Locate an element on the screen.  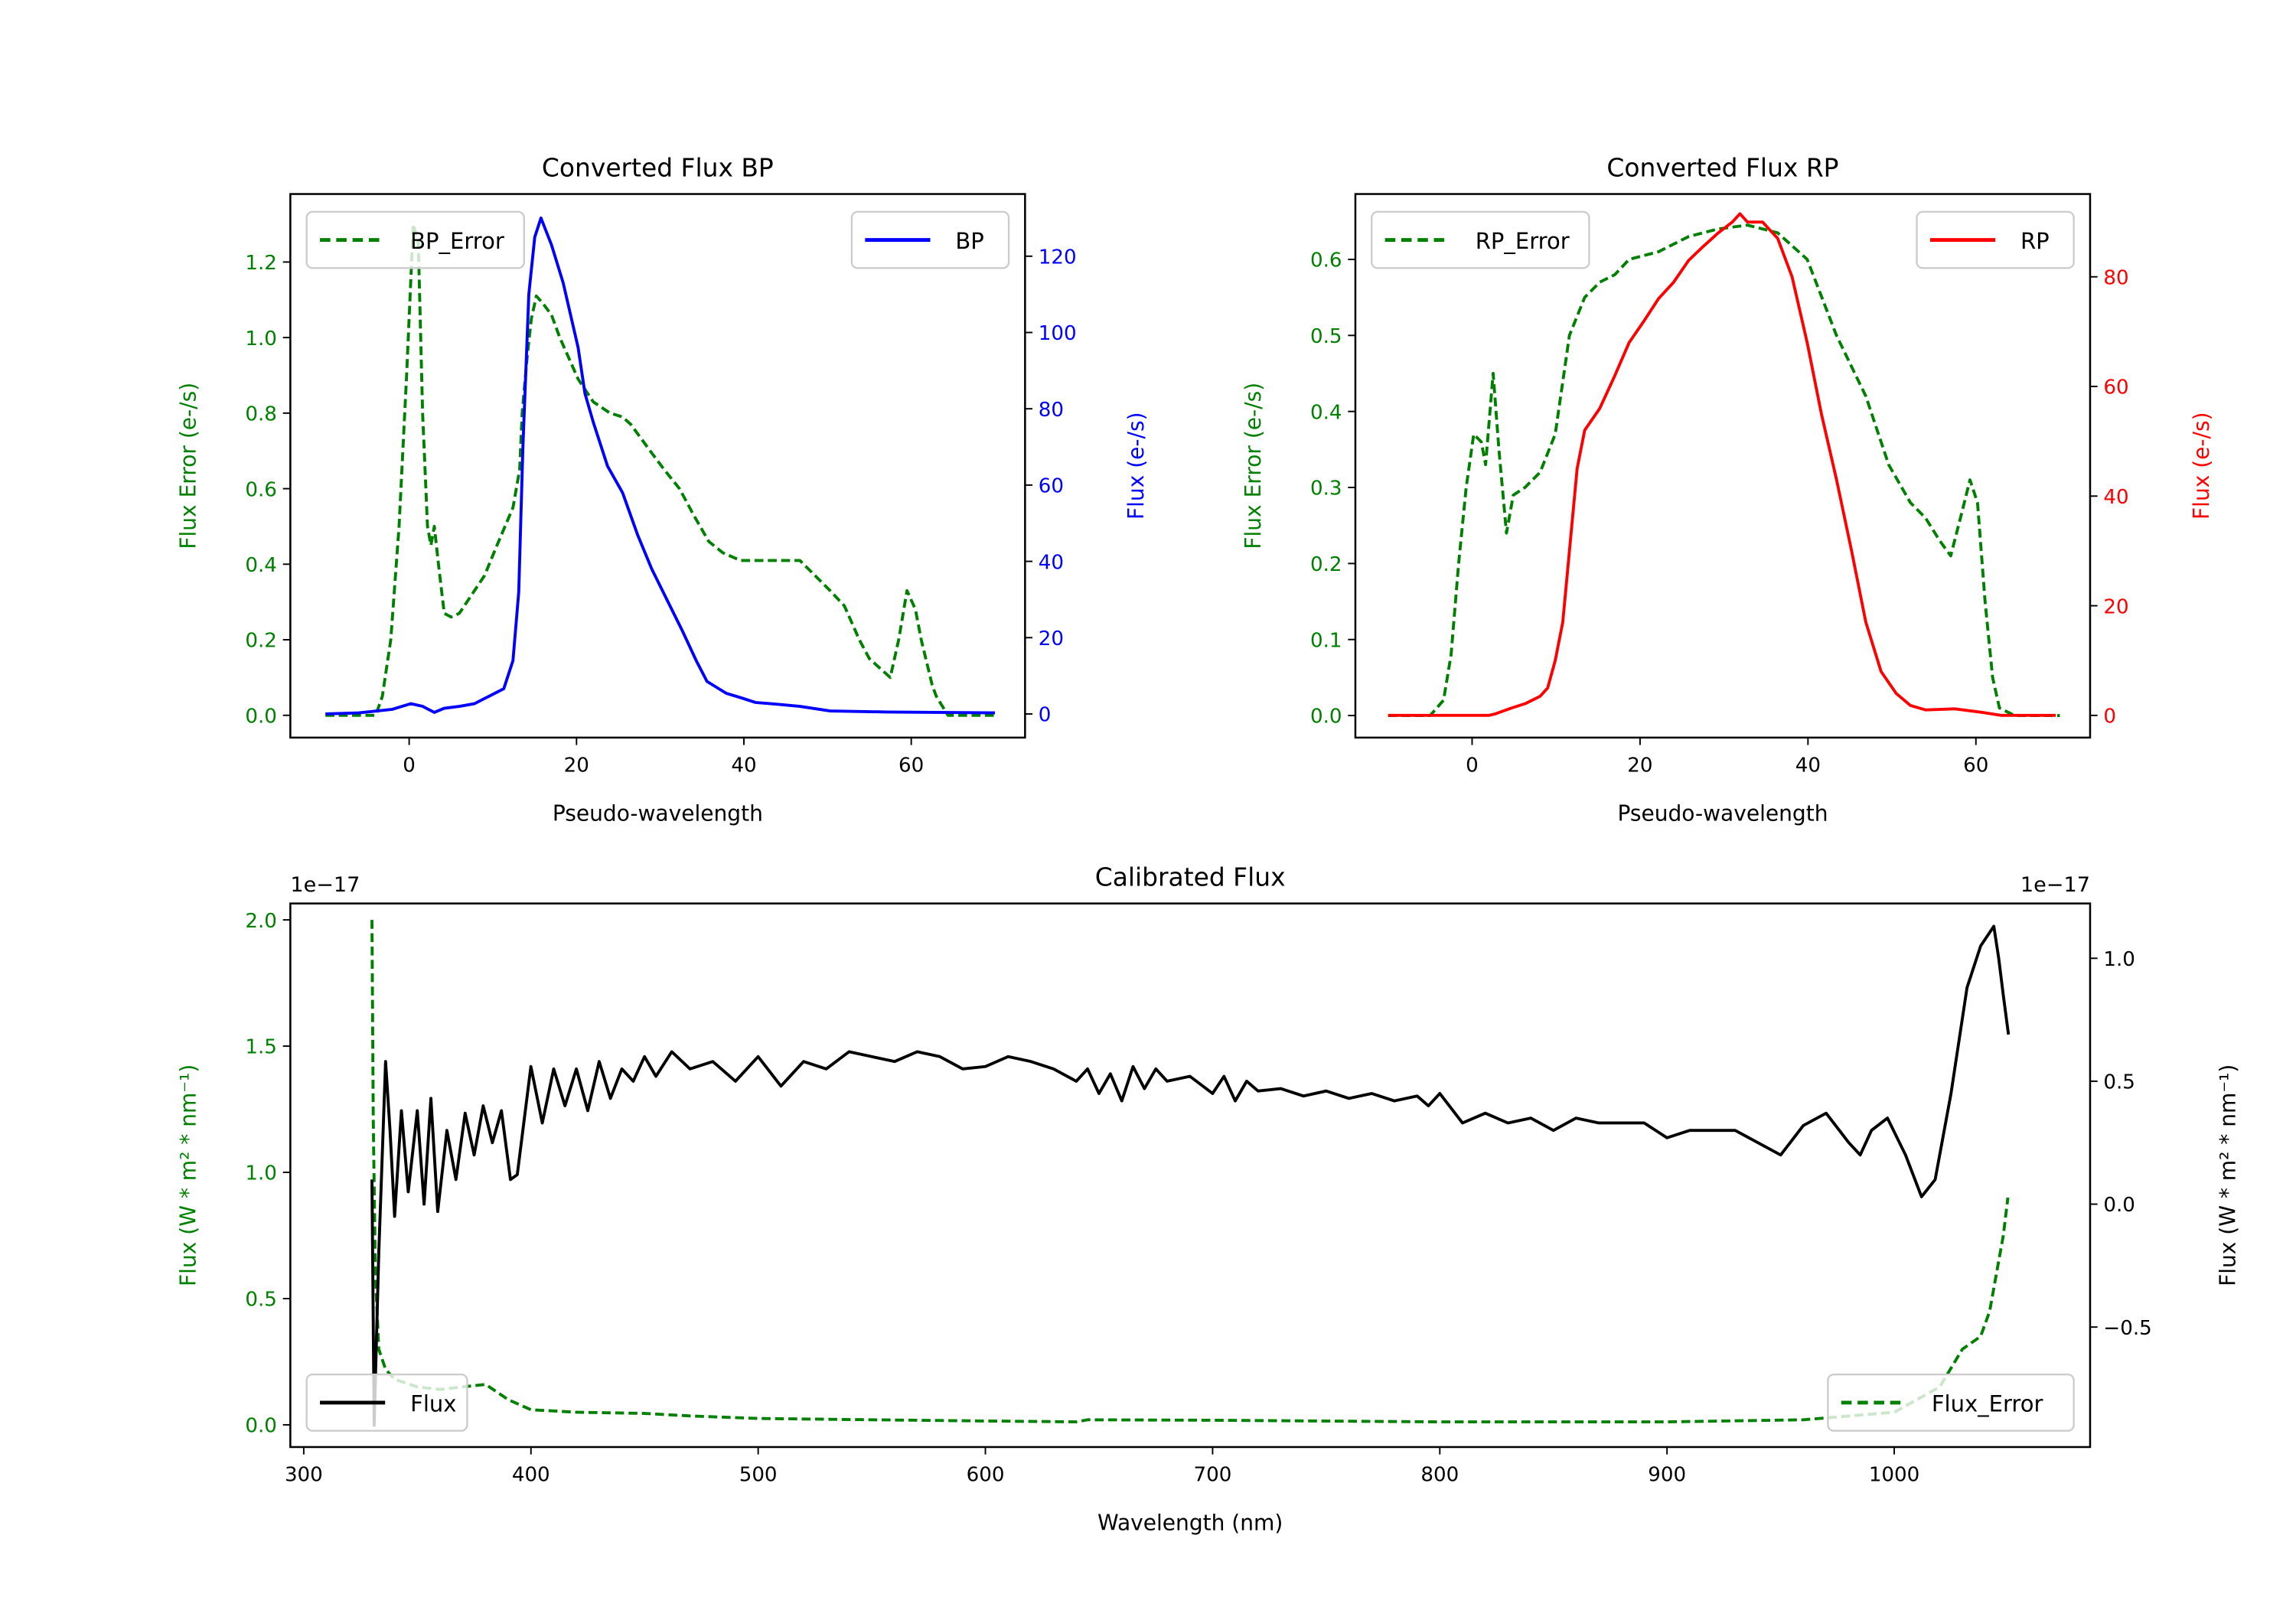
legend-label: RP_Error is located at coordinates (1523, 241).